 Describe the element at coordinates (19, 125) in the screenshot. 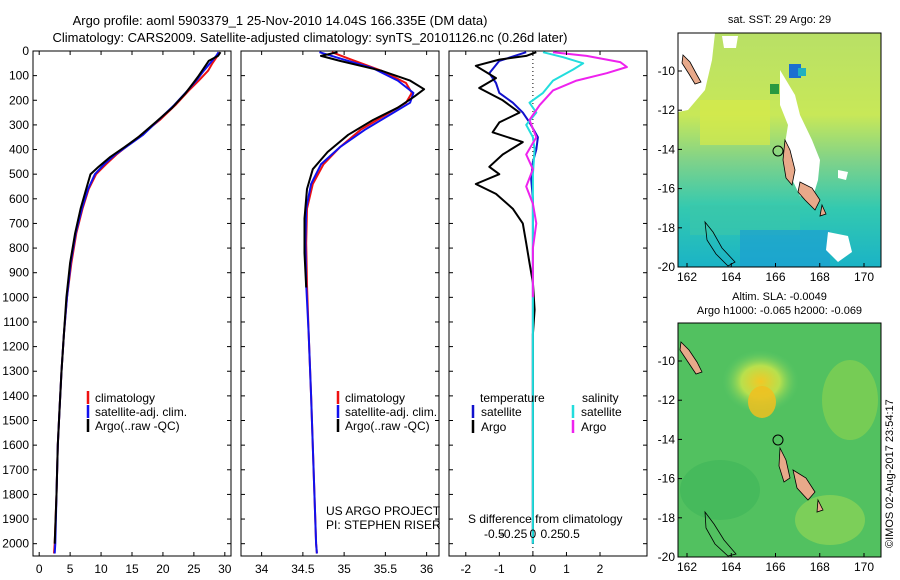

I see `depth-tick-label: 300` at that location.